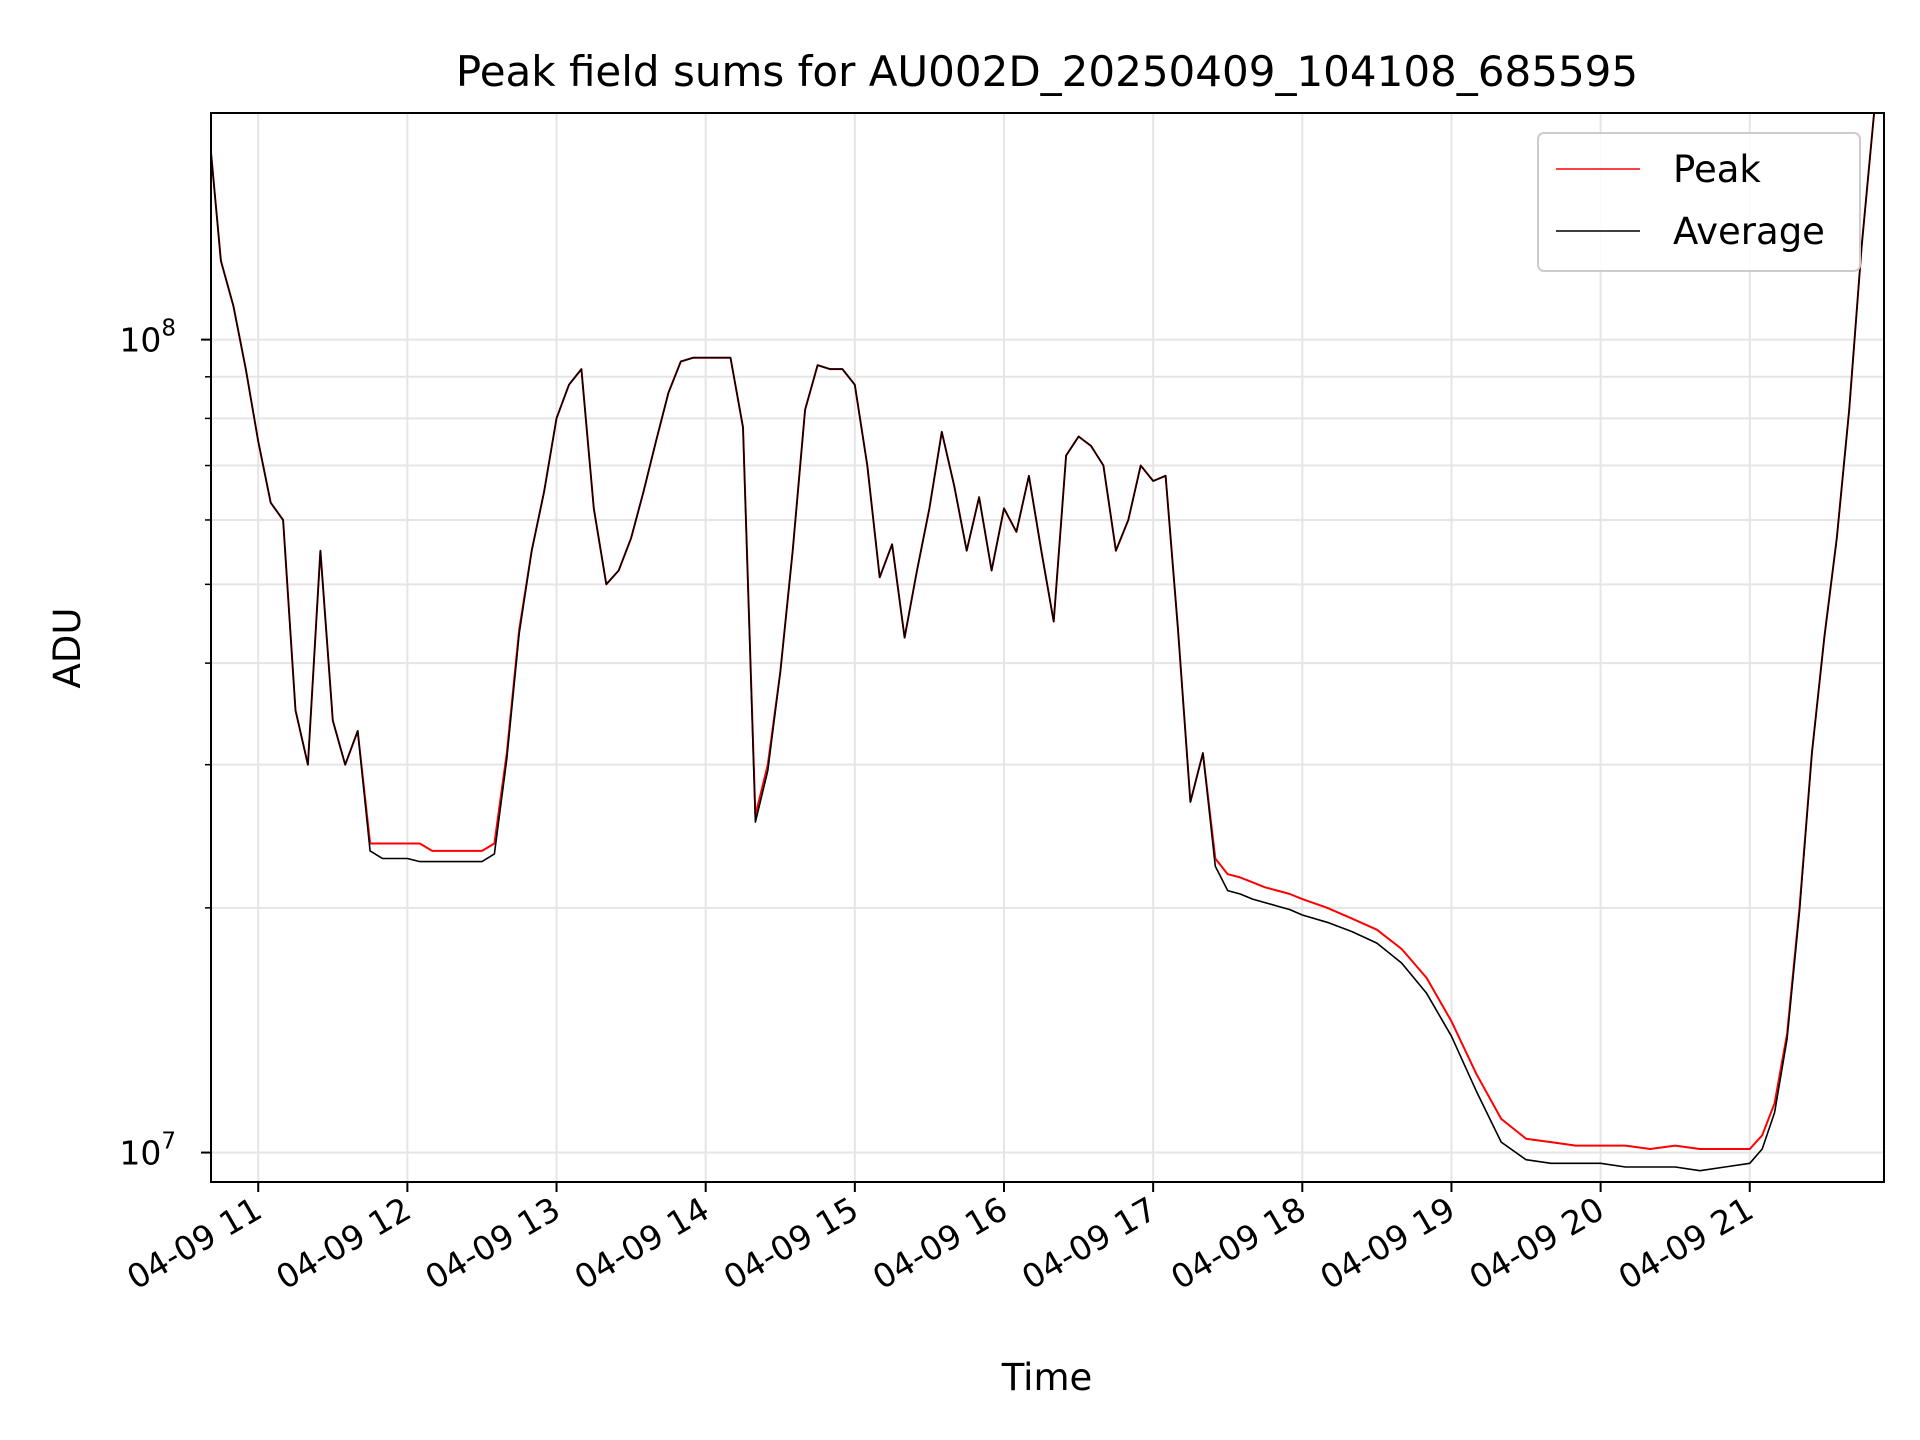 The height and width of the screenshot is (1440, 1920). Describe the element at coordinates (194, 1243) in the screenshot. I see `x-tick-label: 04-09 11` at that location.